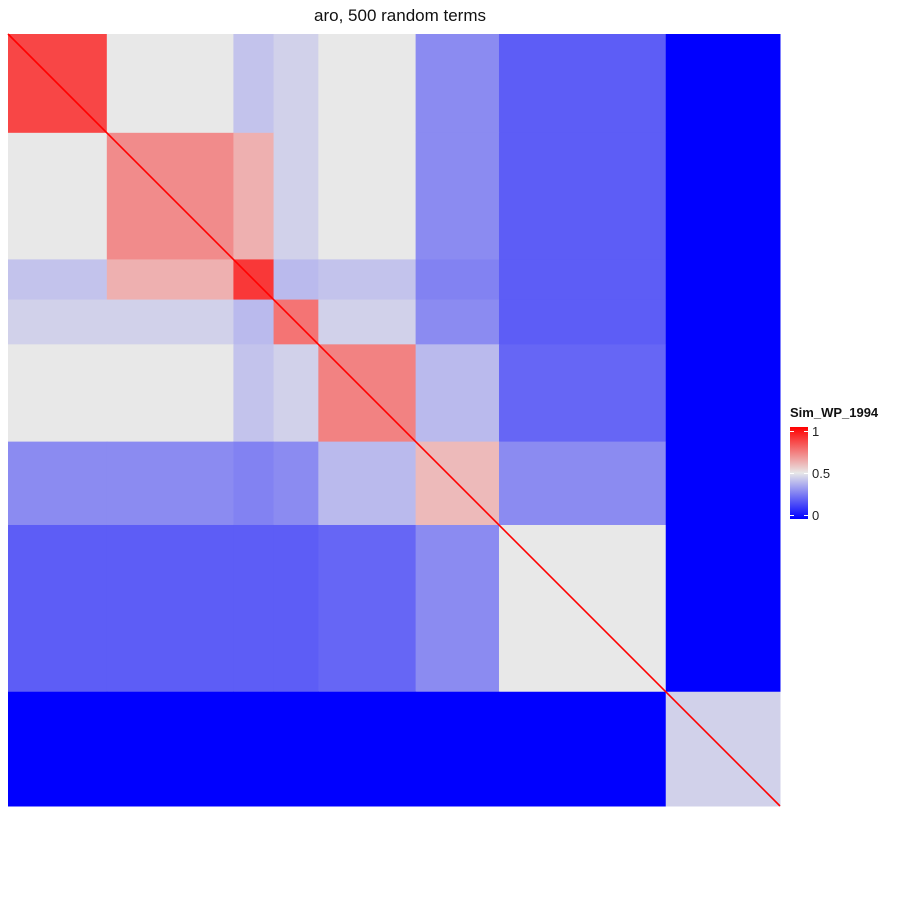 This screenshot has width=900, height=900. Describe the element at coordinates (845, 464) in the screenshot. I see `color-legend: Sim_WP_1994 1 0.5 0` at that location.